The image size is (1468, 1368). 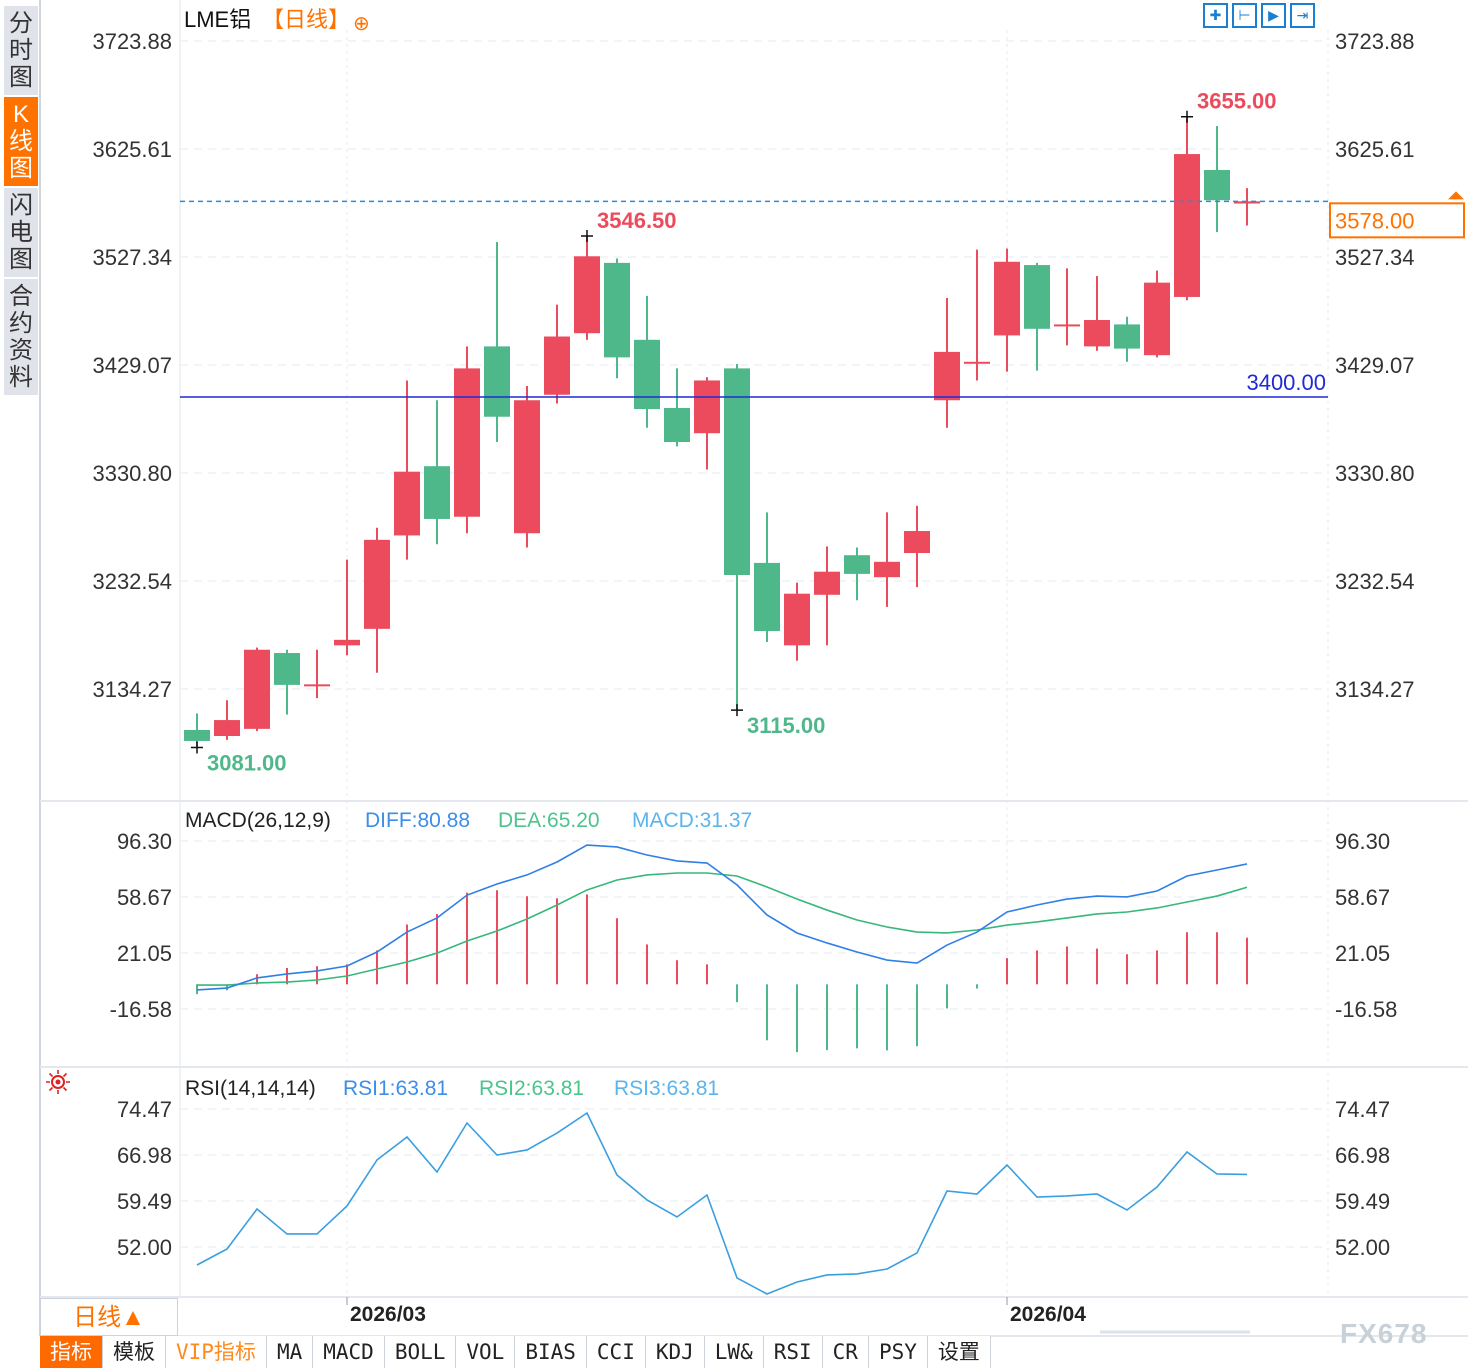 What do you see at coordinates (486, 1352) in the screenshot?
I see `toolbar-item-vol: VOL` at bounding box center [486, 1352].